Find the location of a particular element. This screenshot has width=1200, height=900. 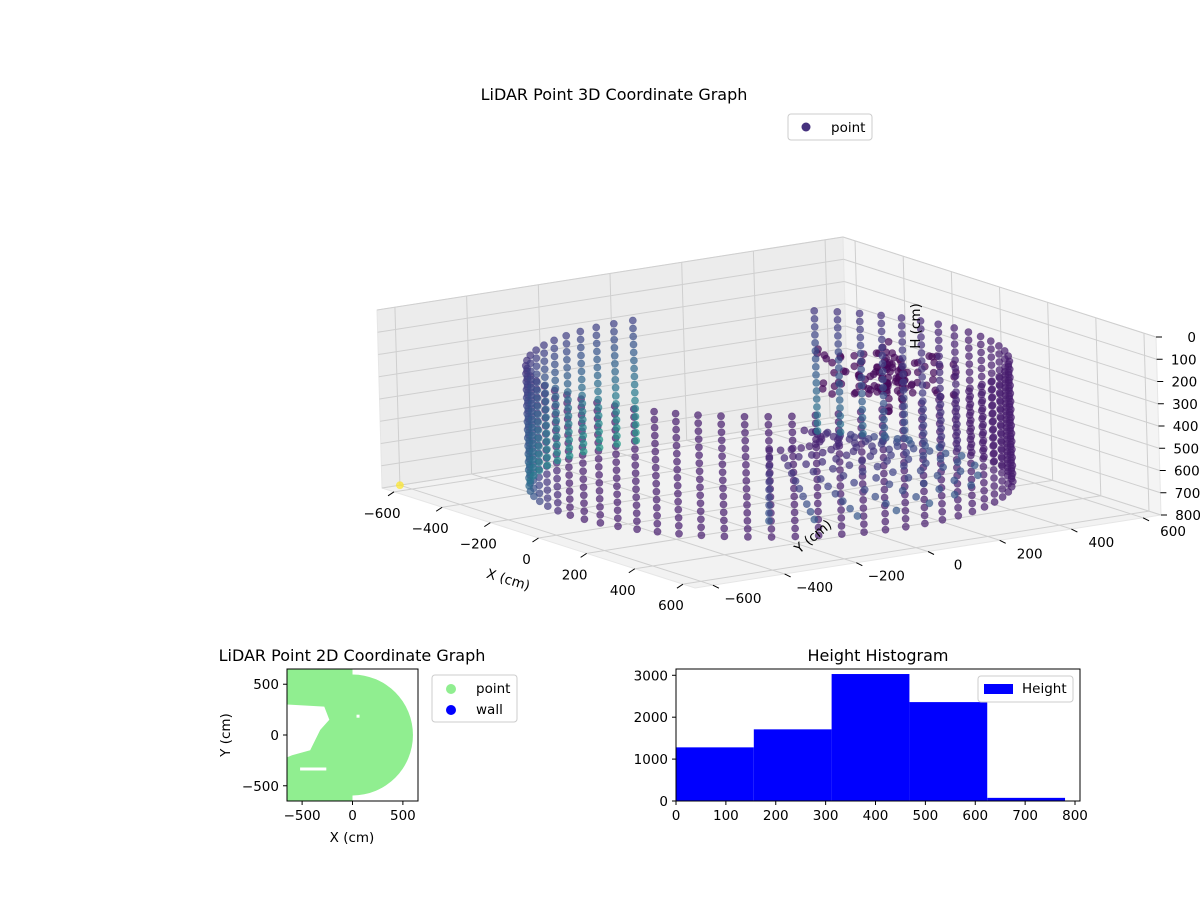

chart-3d-title: LiDAR Point 3D Coordinate Graph is located at coordinates (614, 94).